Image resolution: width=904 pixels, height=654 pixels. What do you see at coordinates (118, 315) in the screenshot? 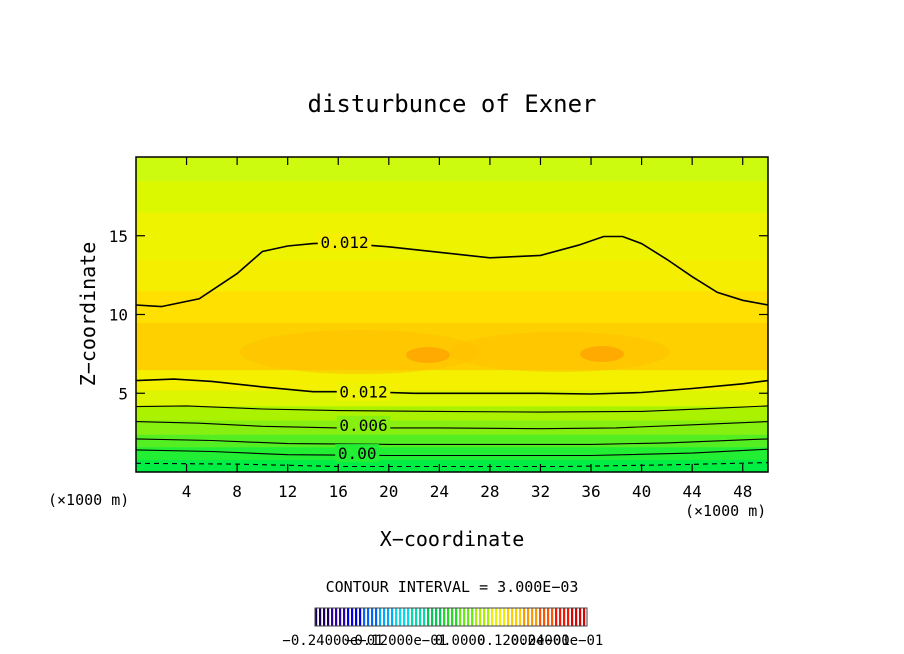
I see `y-tick-label: 10` at bounding box center [118, 315].